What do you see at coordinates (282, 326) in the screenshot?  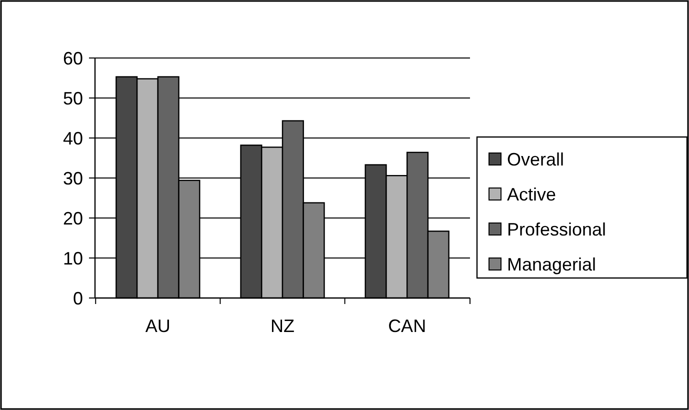 I see `x-tick-label: NZ` at bounding box center [282, 326].